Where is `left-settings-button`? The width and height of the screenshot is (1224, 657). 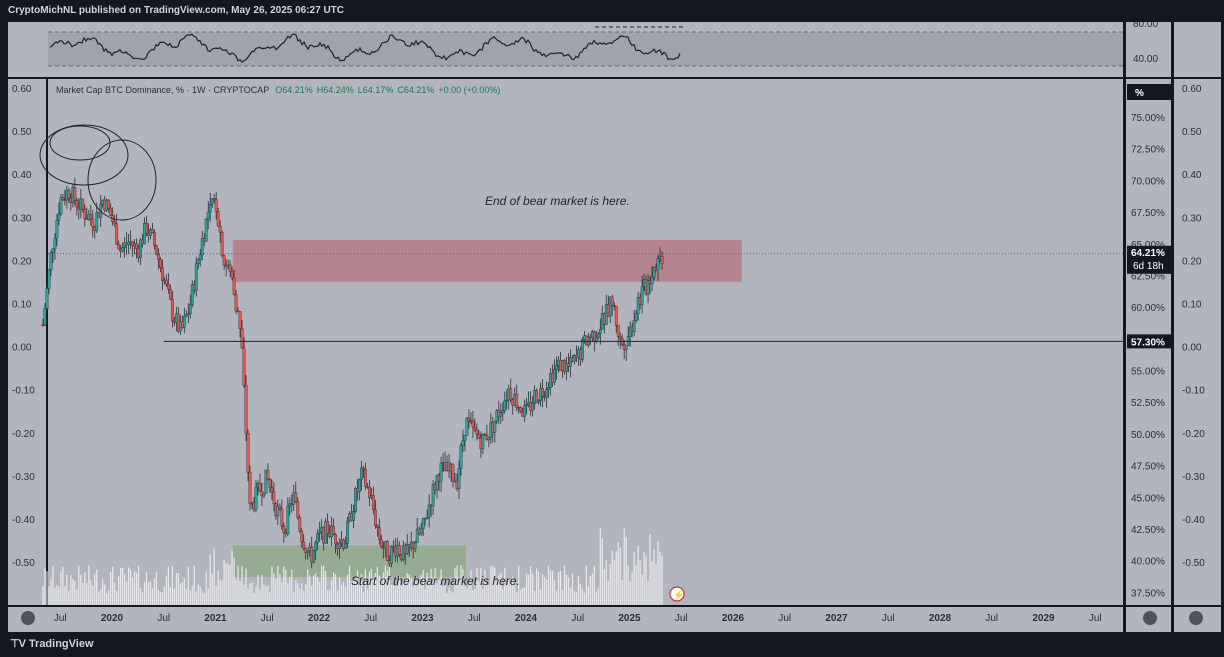 left-settings-button is located at coordinates (28, 618).